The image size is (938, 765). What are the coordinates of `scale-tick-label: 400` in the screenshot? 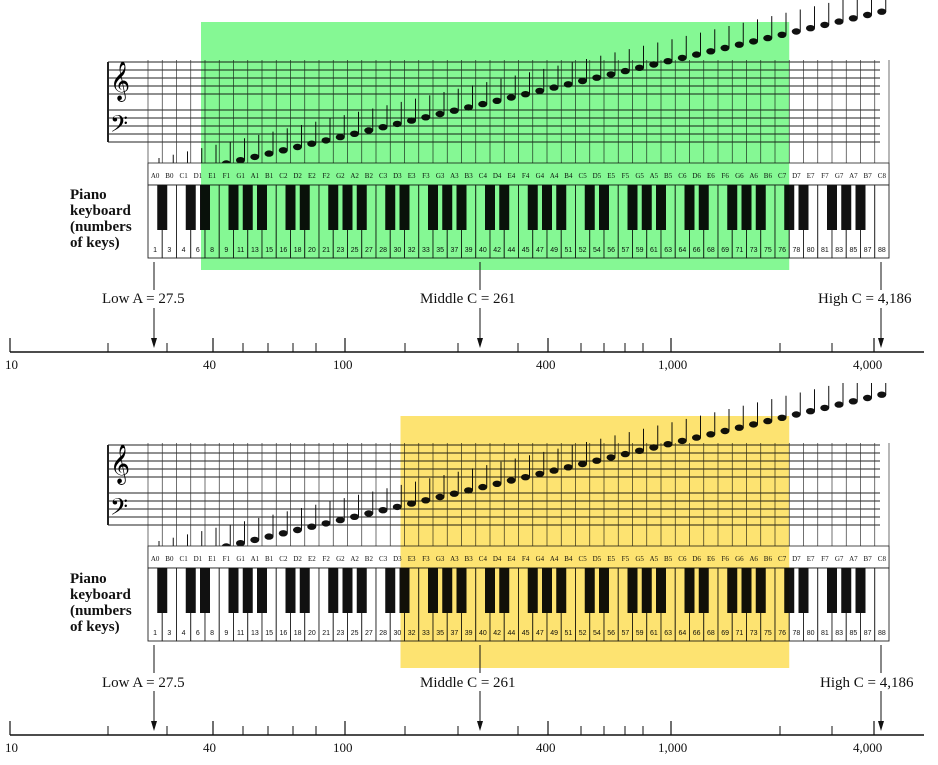 It's located at (546, 747).